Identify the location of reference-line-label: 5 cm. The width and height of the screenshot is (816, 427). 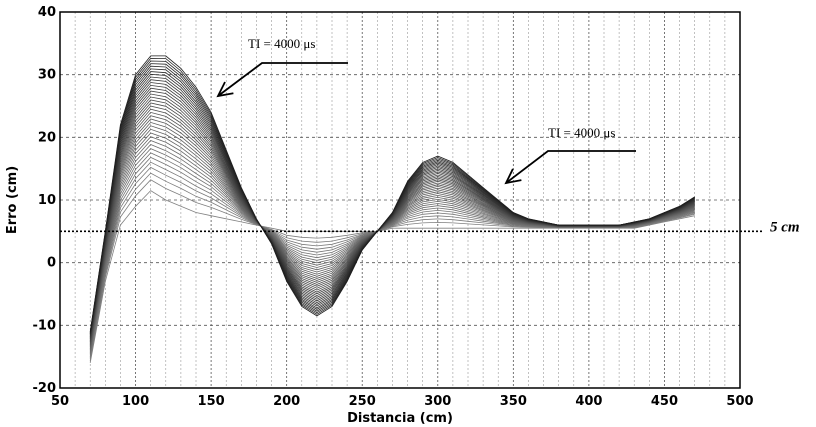
(785, 227).